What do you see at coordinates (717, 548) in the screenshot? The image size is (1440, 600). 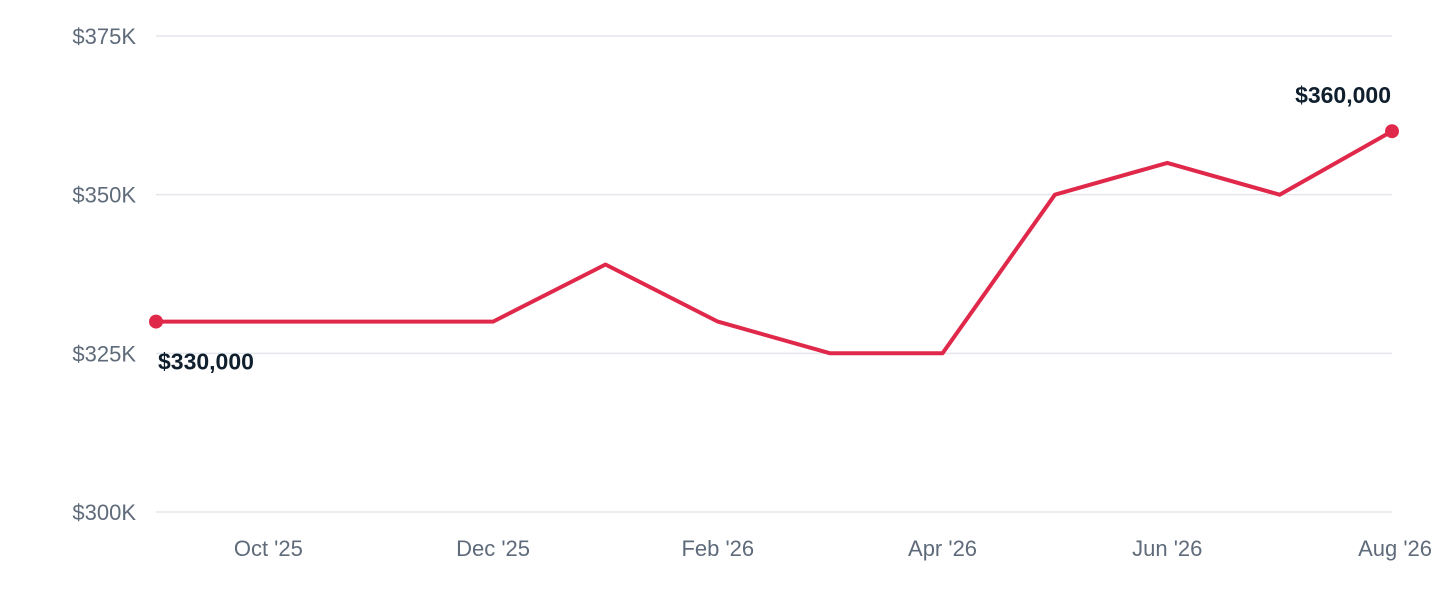 I see `x-tick-label: Feb '26` at bounding box center [717, 548].